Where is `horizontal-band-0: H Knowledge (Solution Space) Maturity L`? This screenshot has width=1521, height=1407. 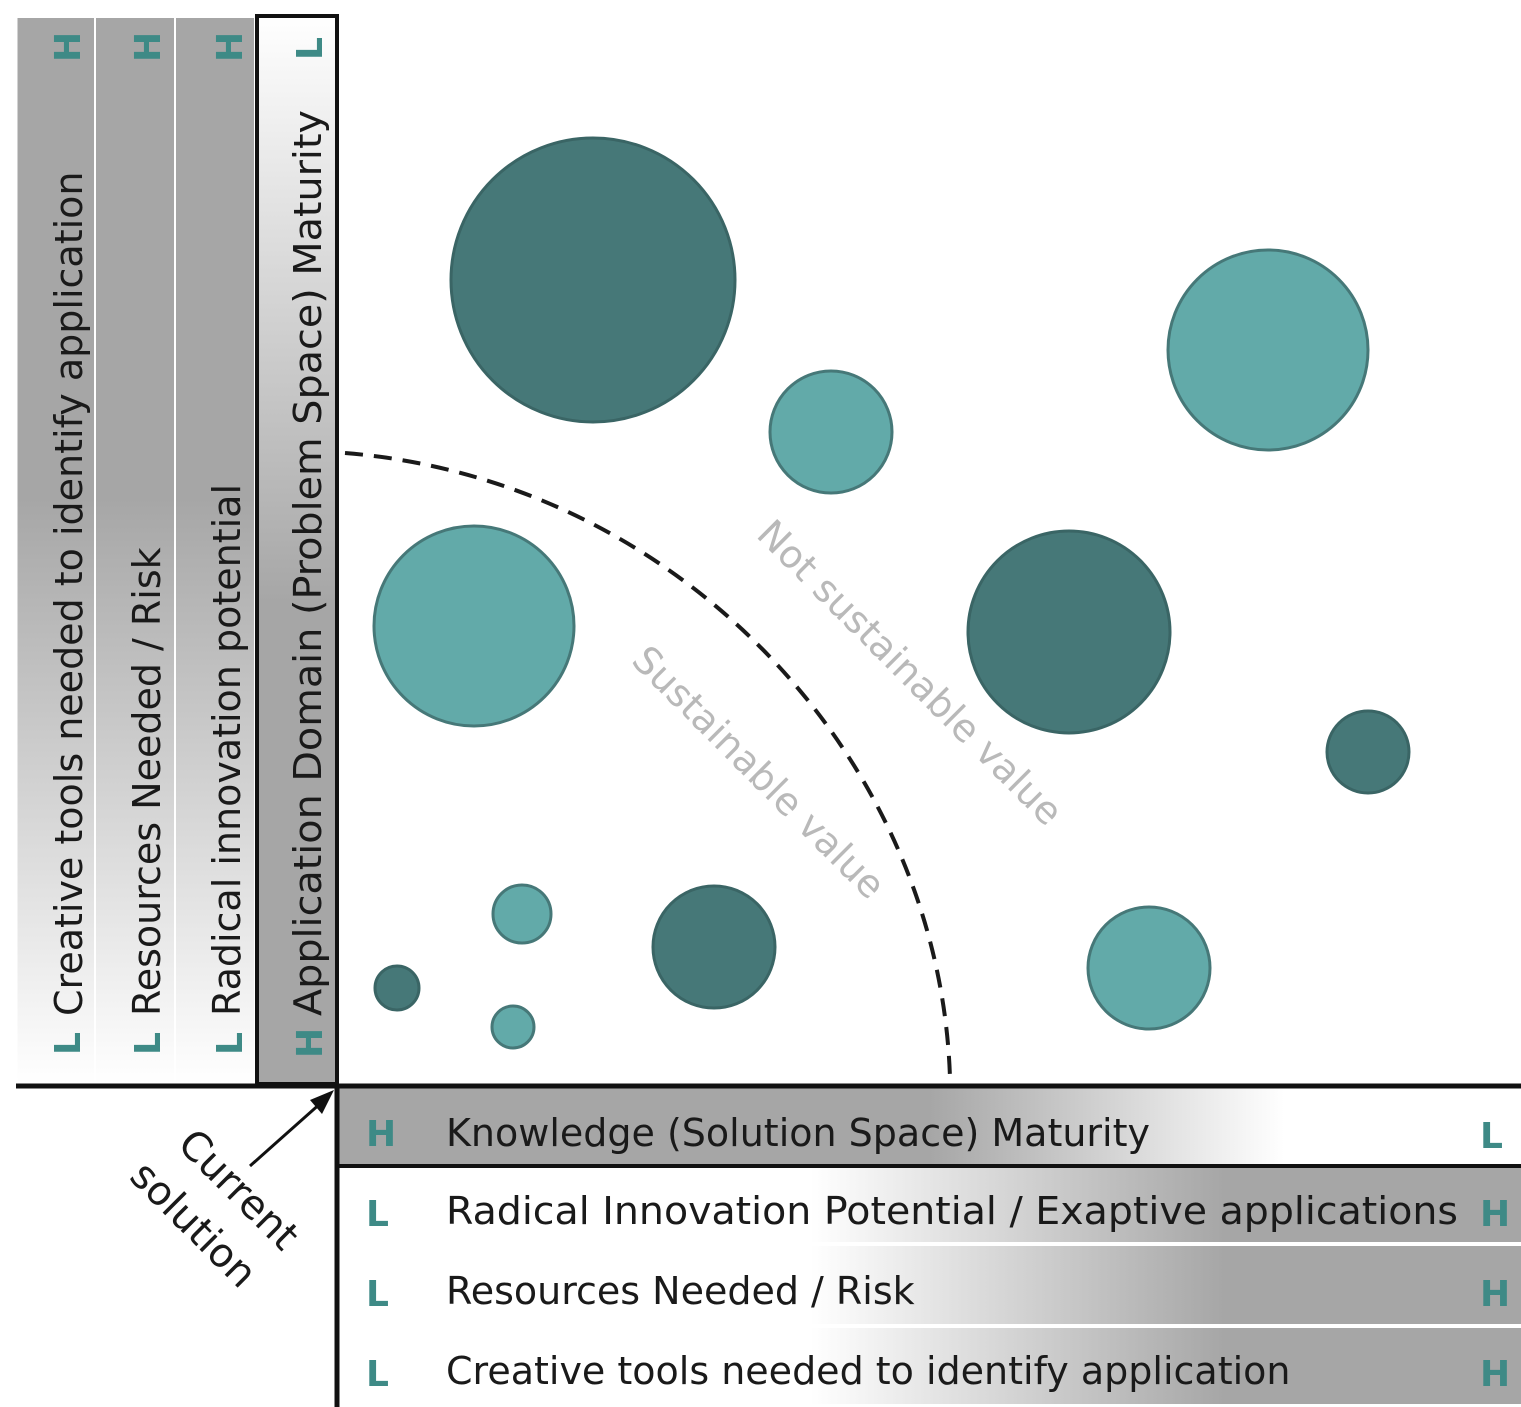
horizontal-band-0: H Knowledge (Solution Space) Maturity L is located at coordinates (929, 1126).